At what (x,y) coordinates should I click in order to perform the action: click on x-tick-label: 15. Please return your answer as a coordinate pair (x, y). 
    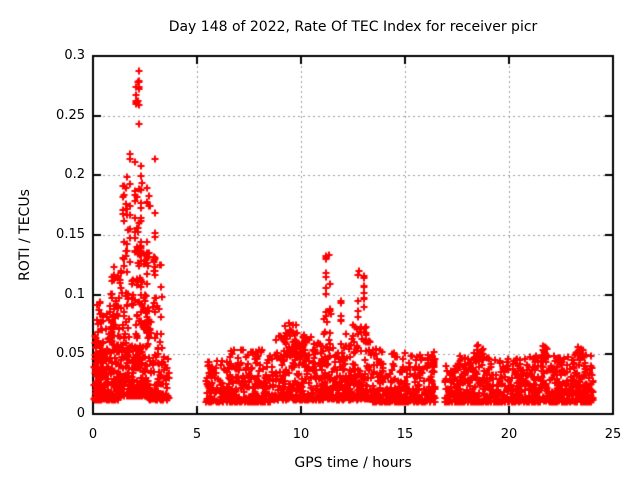
    Looking at the image, I should click on (405, 434).